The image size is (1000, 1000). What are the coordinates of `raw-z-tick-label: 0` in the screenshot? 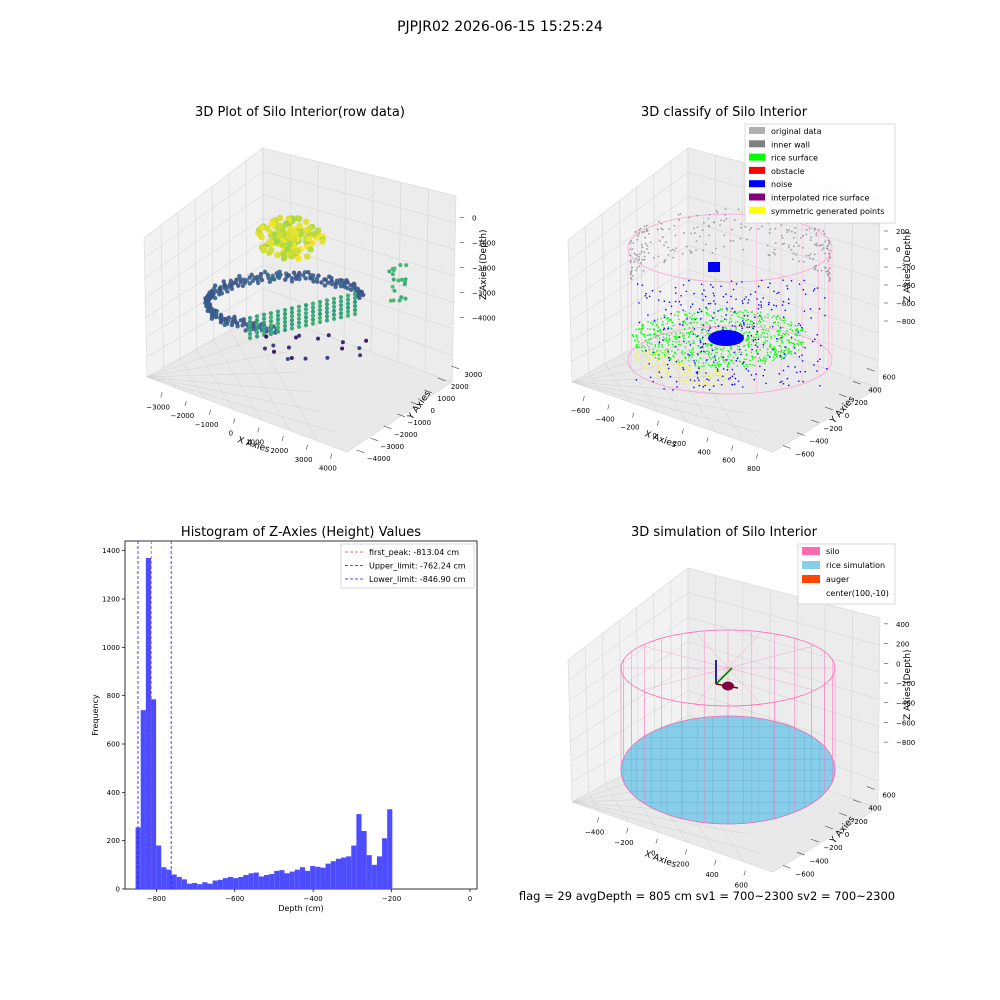 It's located at (474, 219).